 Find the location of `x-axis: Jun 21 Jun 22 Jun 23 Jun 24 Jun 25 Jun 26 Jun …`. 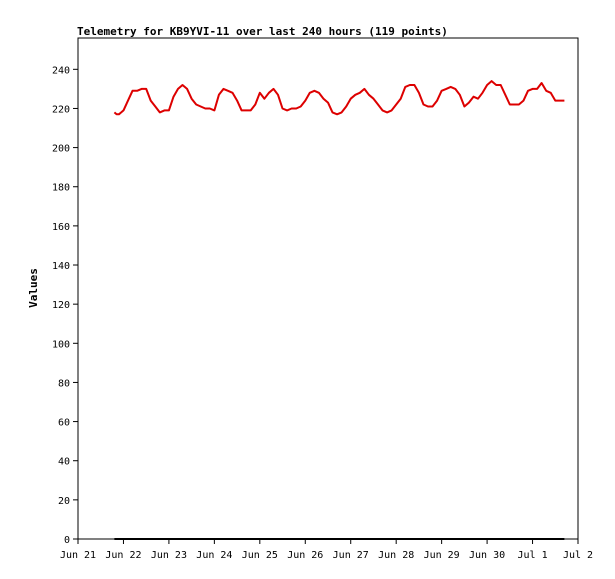

x-axis: Jun 21 Jun 22 Jun 23 Jun 24 Jun 25 Jun 26 Jun … is located at coordinates (326, 550).